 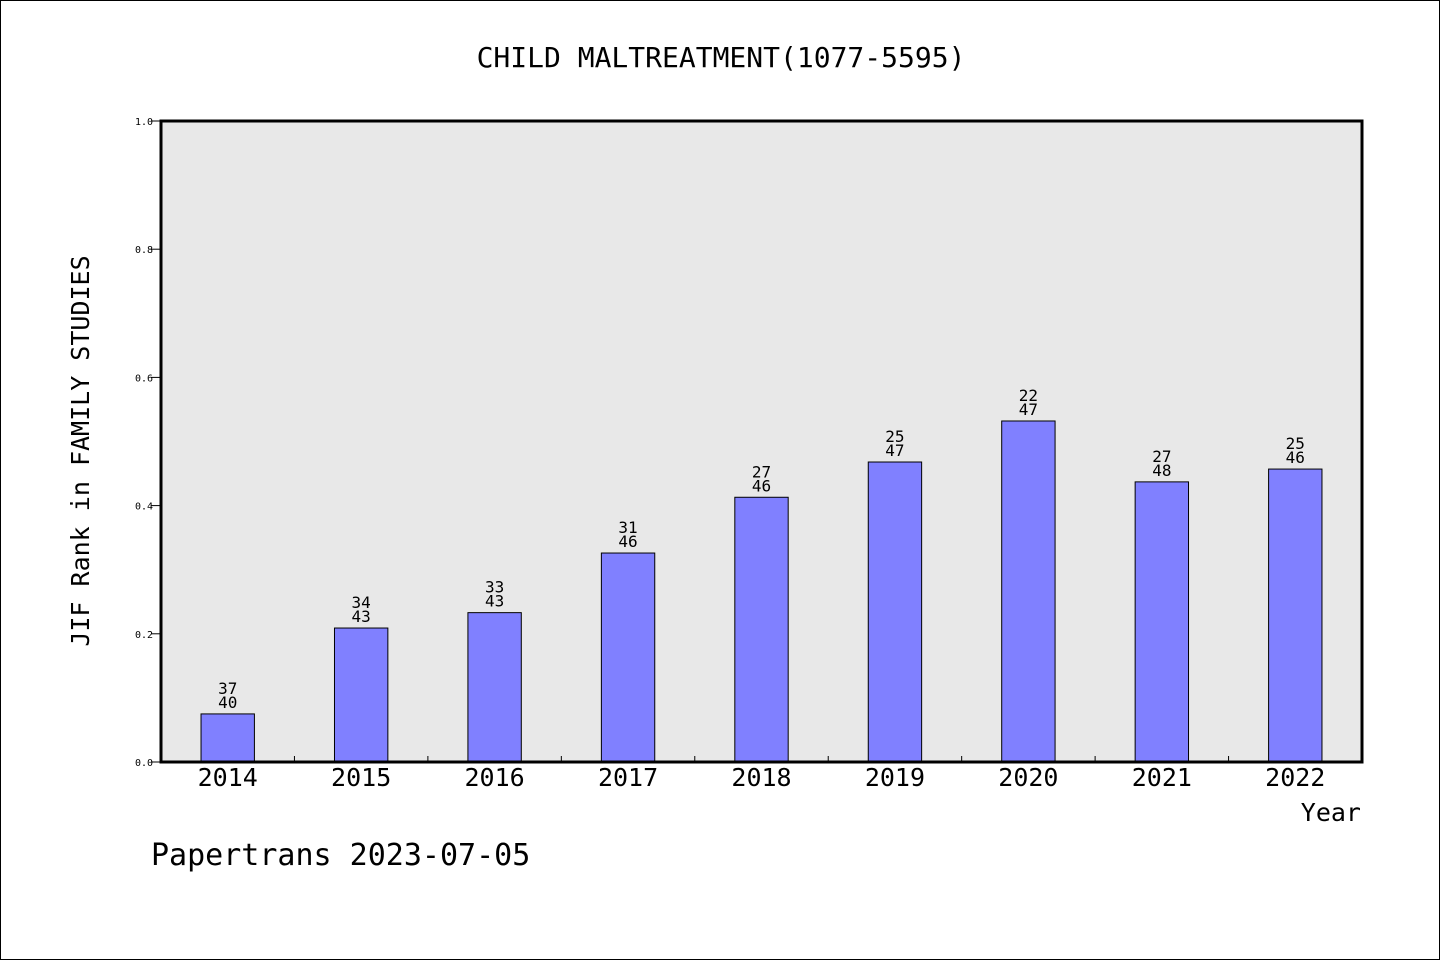 What do you see at coordinates (1295, 443) in the screenshot?
I see `bar-label-rank-2022: 25` at bounding box center [1295, 443].